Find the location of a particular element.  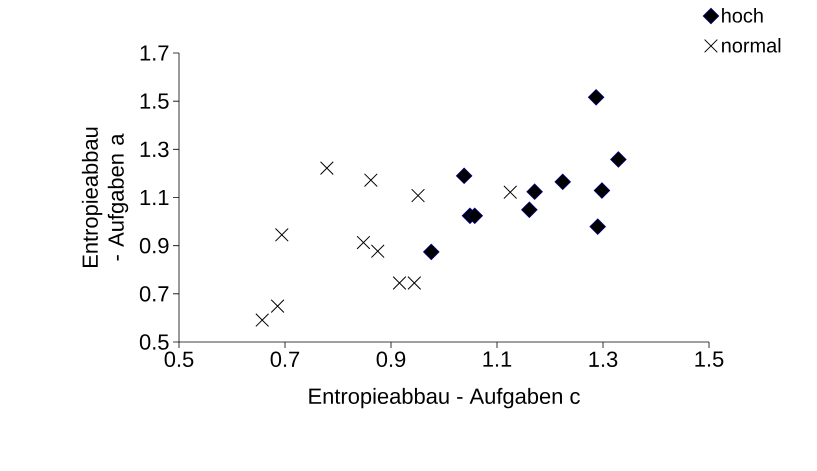

x-tick-label: 1.1 is located at coordinates (497, 359).